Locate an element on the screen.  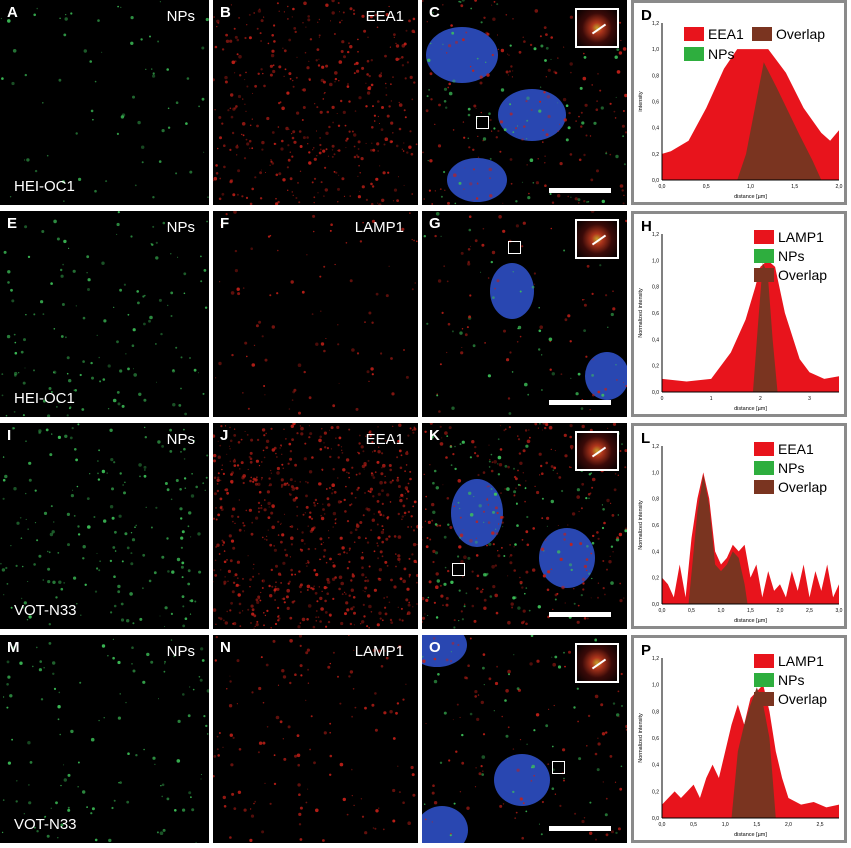
stain-label: NPs is located at coordinates (180, 439).